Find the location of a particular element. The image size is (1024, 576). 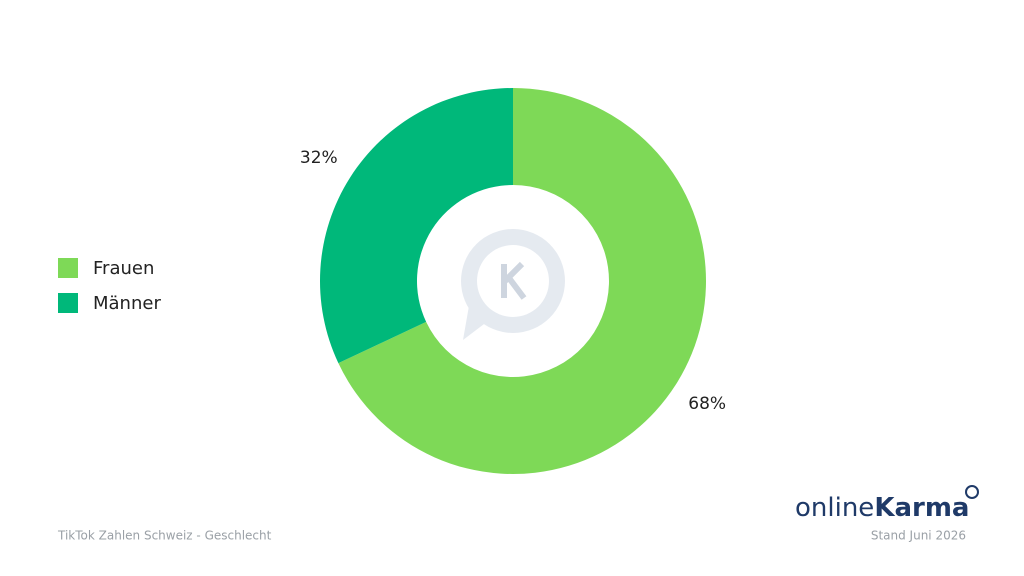

logo-icon is located at coordinates (972, 492).